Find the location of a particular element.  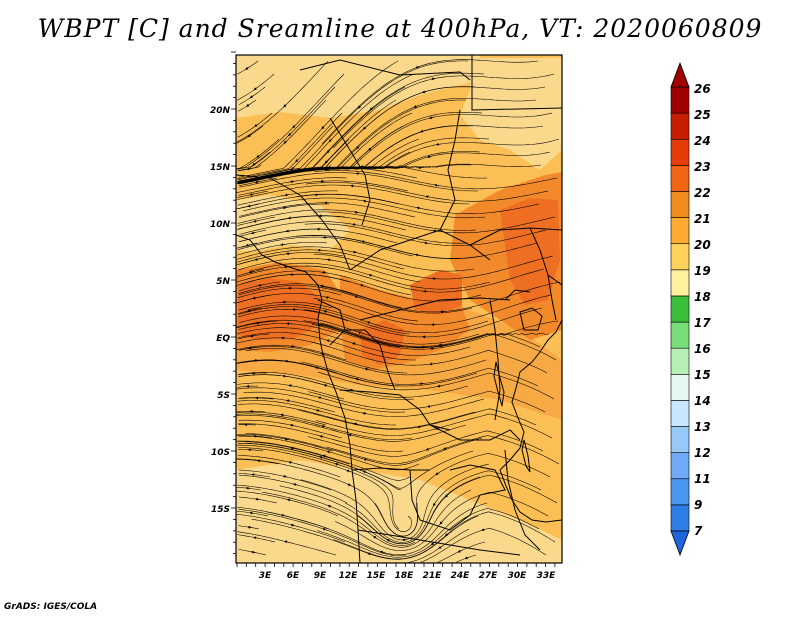

border-car is located at coordinates (420, 250).